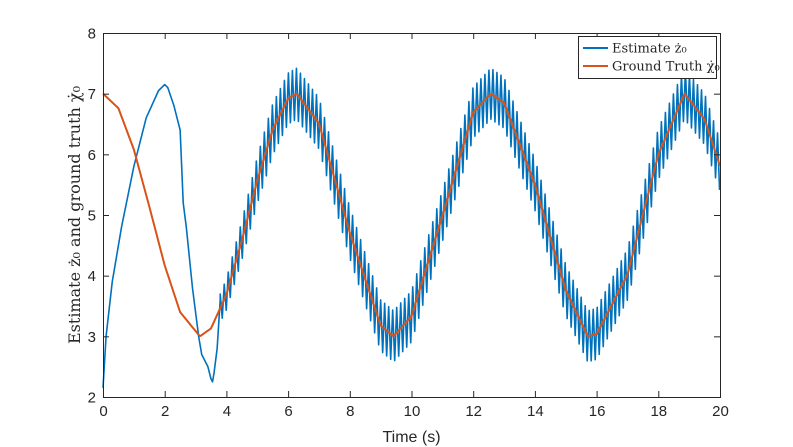  What do you see at coordinates (92, 216) in the screenshot?
I see `y-tick-label: 5` at bounding box center [92, 216].